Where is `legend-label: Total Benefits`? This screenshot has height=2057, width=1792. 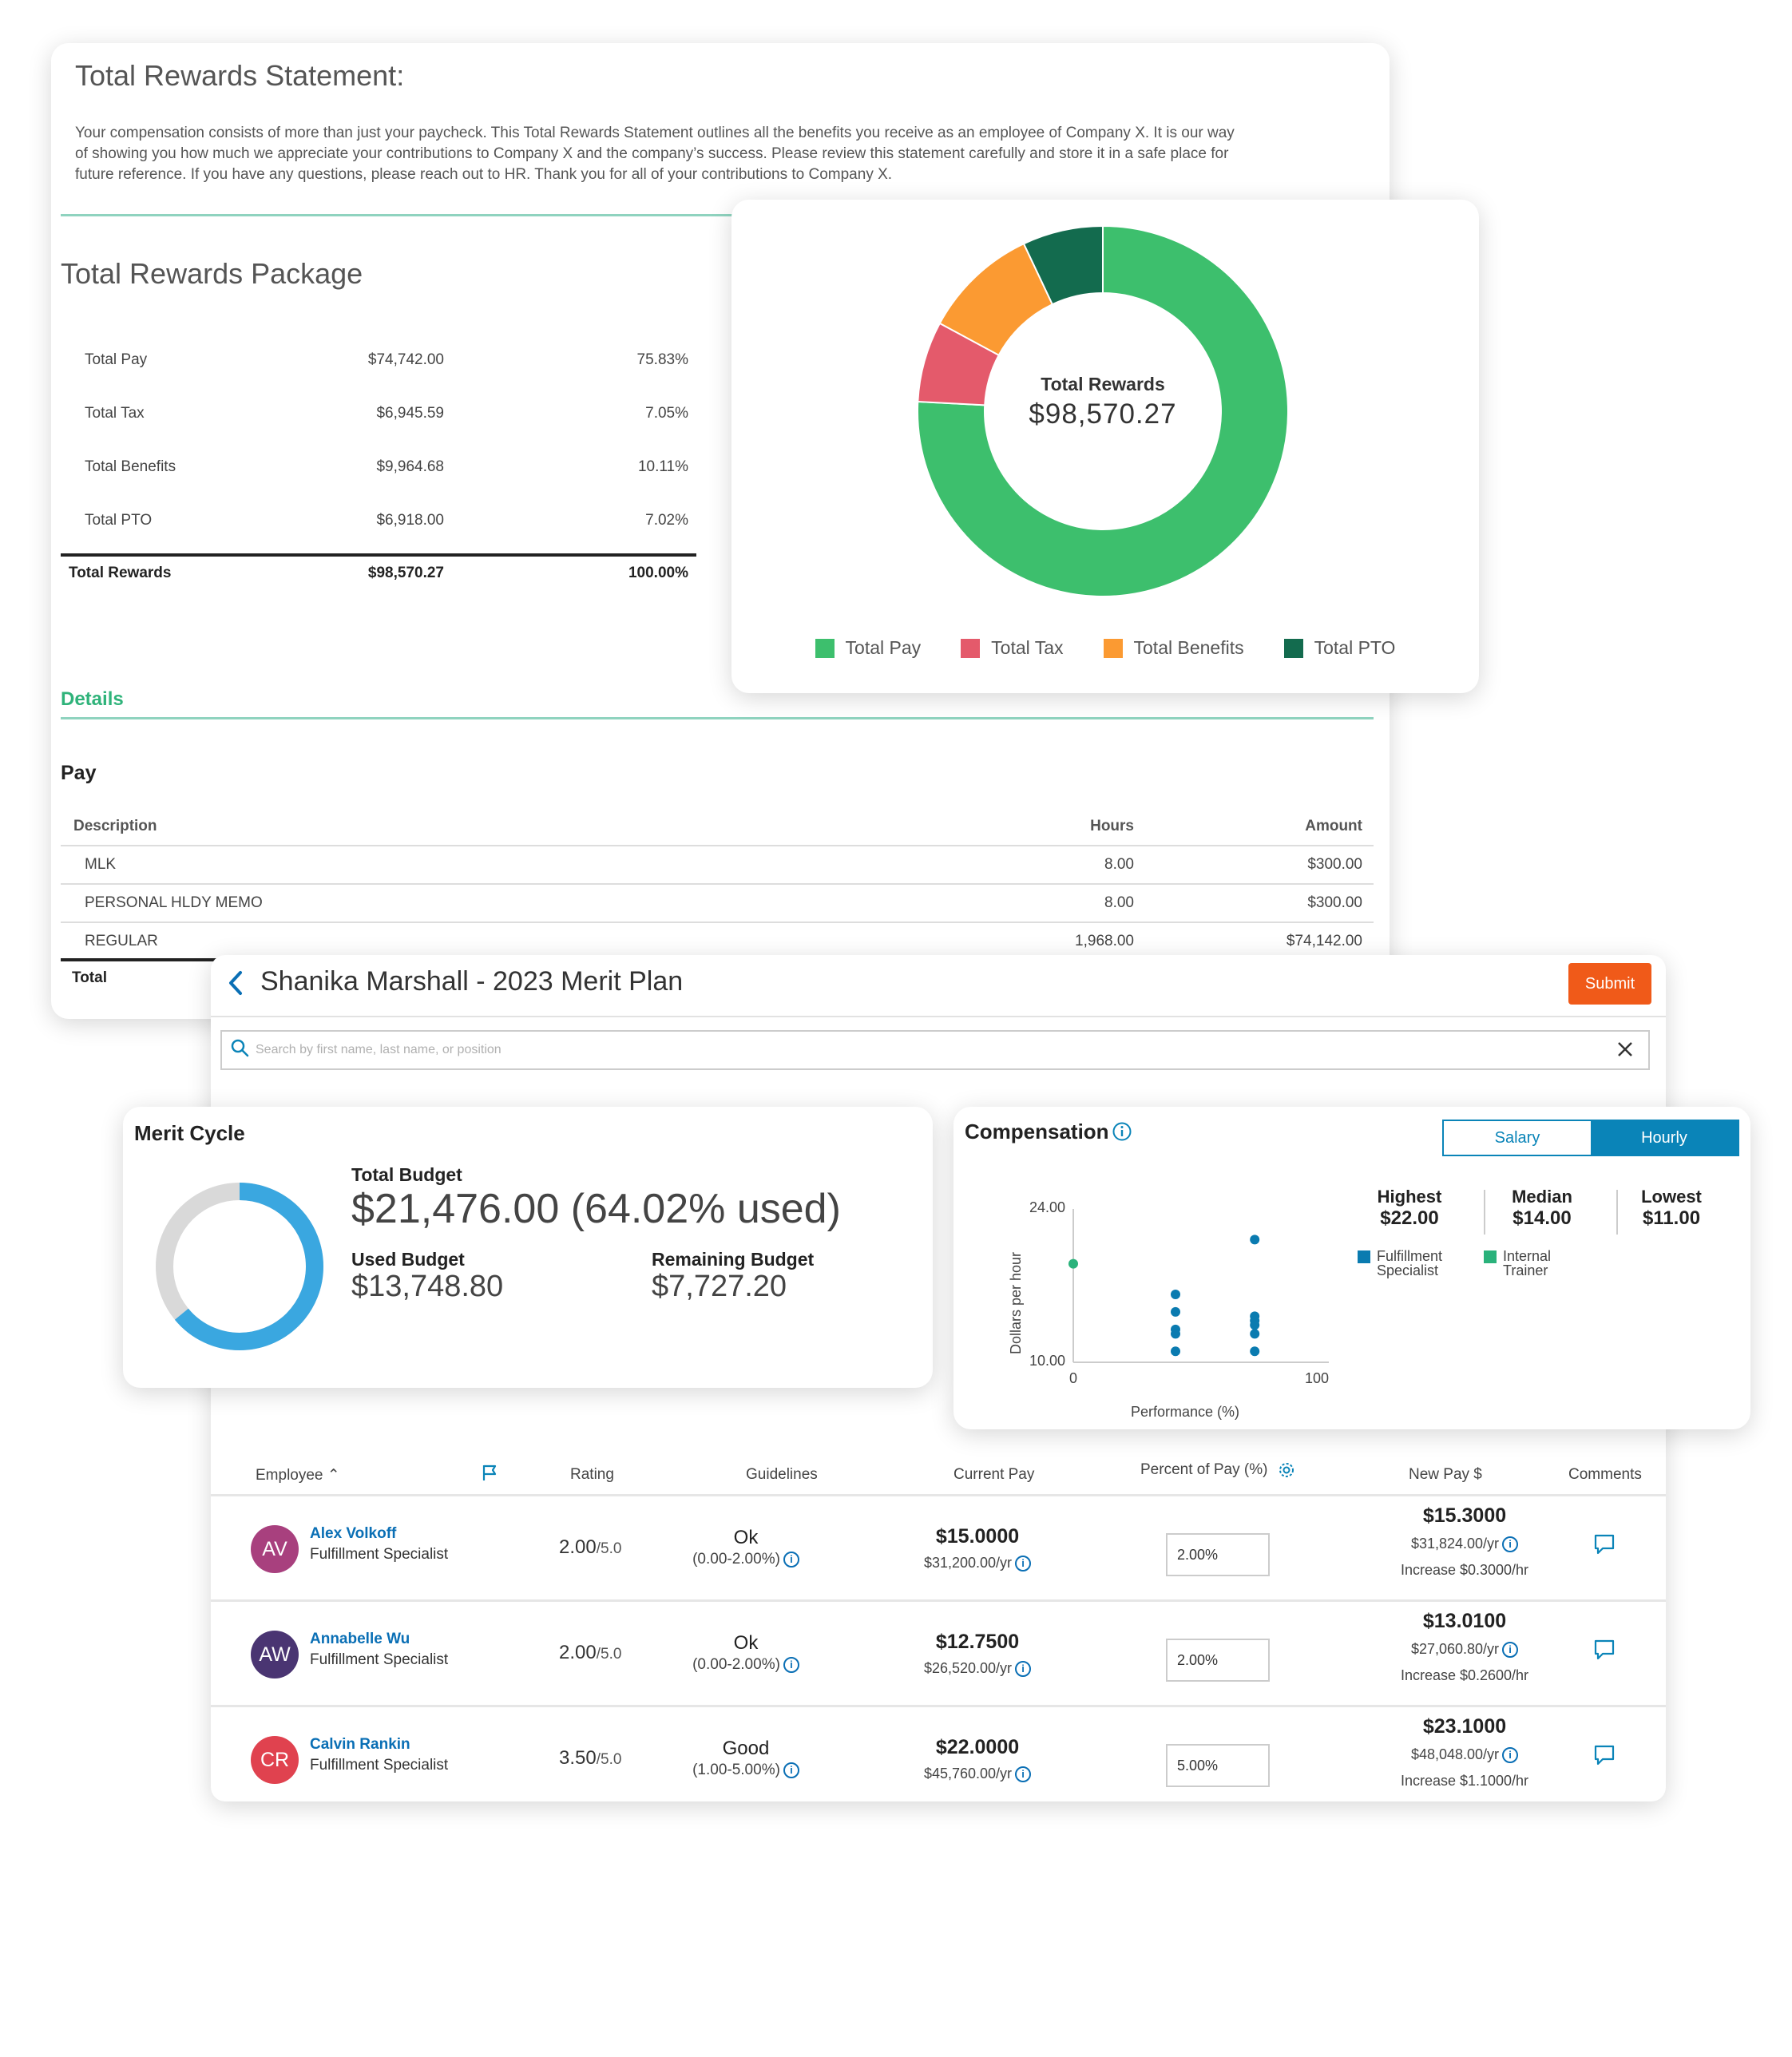 legend-label: Total Benefits is located at coordinates (1188, 647).